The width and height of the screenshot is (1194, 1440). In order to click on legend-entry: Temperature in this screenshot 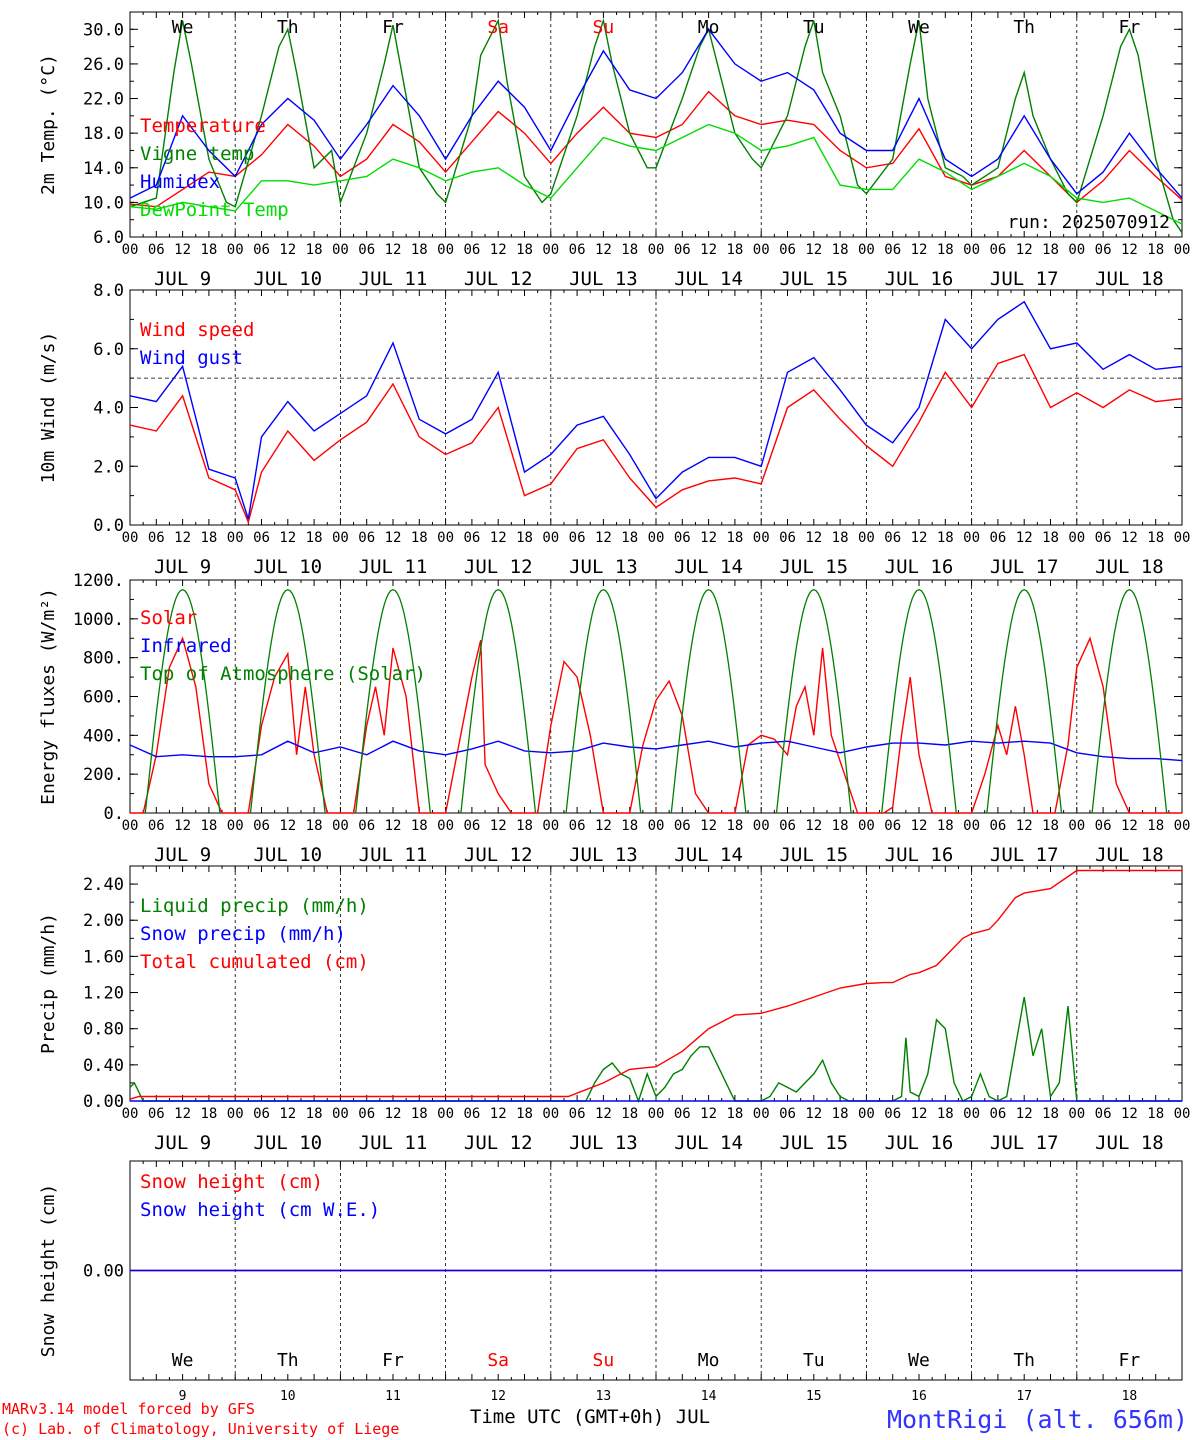, I will do `click(203, 126)`.